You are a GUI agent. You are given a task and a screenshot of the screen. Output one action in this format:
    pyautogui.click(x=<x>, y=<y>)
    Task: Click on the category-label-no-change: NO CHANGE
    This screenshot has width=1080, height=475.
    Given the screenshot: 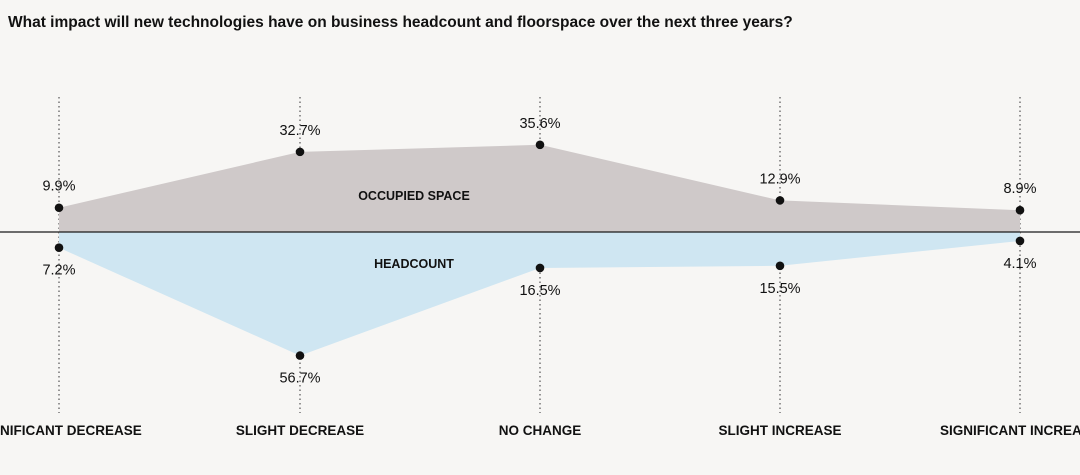 What is the action you would take?
    pyautogui.click(x=540, y=430)
    